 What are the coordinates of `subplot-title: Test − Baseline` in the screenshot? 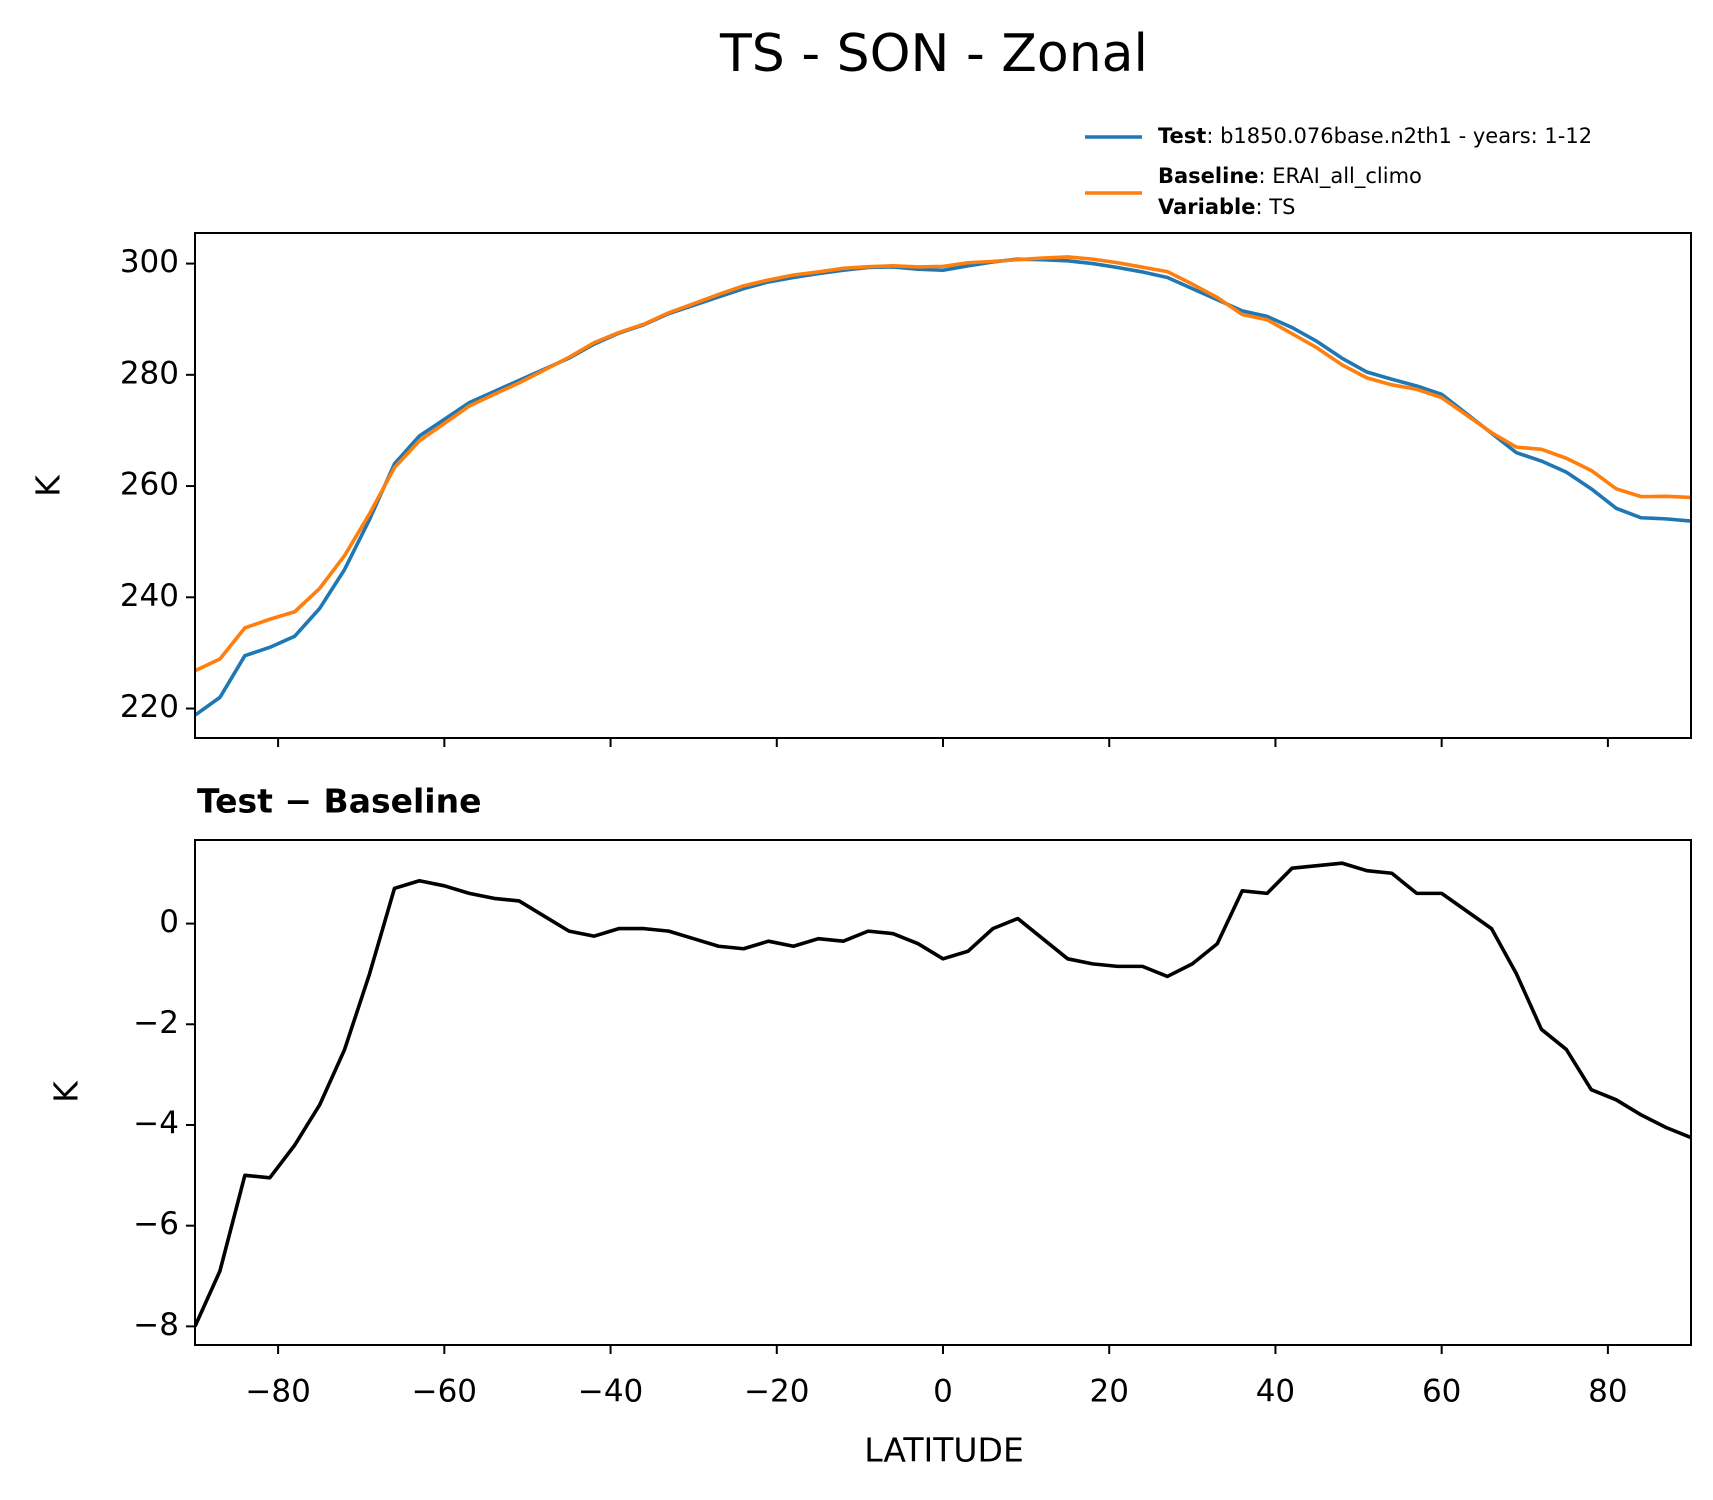 It's located at (339, 801).